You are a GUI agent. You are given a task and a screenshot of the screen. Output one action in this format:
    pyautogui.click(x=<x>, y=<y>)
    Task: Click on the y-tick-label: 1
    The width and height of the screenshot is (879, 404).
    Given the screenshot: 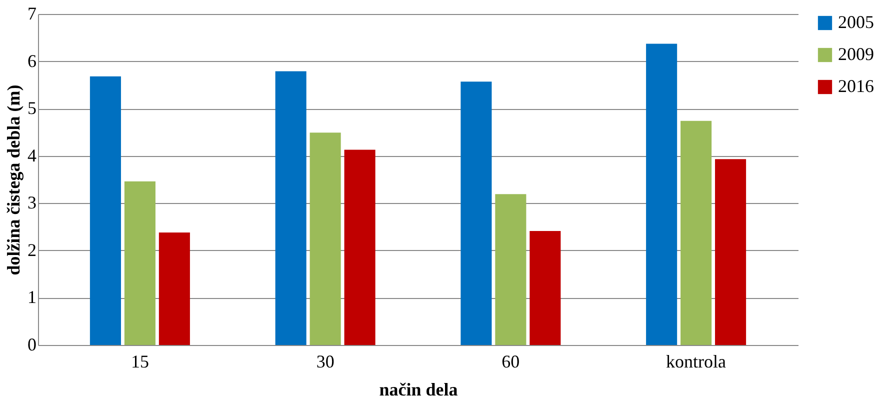 What is the action you would take?
    pyautogui.click(x=32, y=297)
    